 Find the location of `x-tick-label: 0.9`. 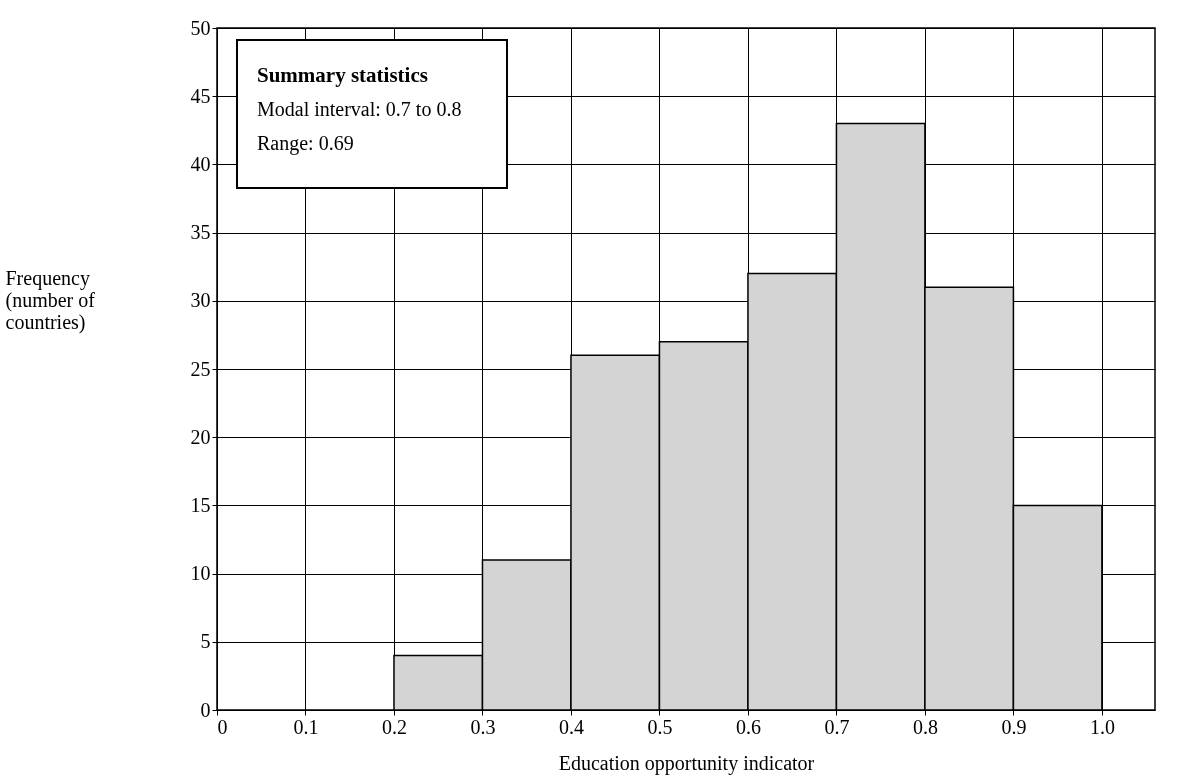

x-tick-label: 0.9 is located at coordinates (1014, 726).